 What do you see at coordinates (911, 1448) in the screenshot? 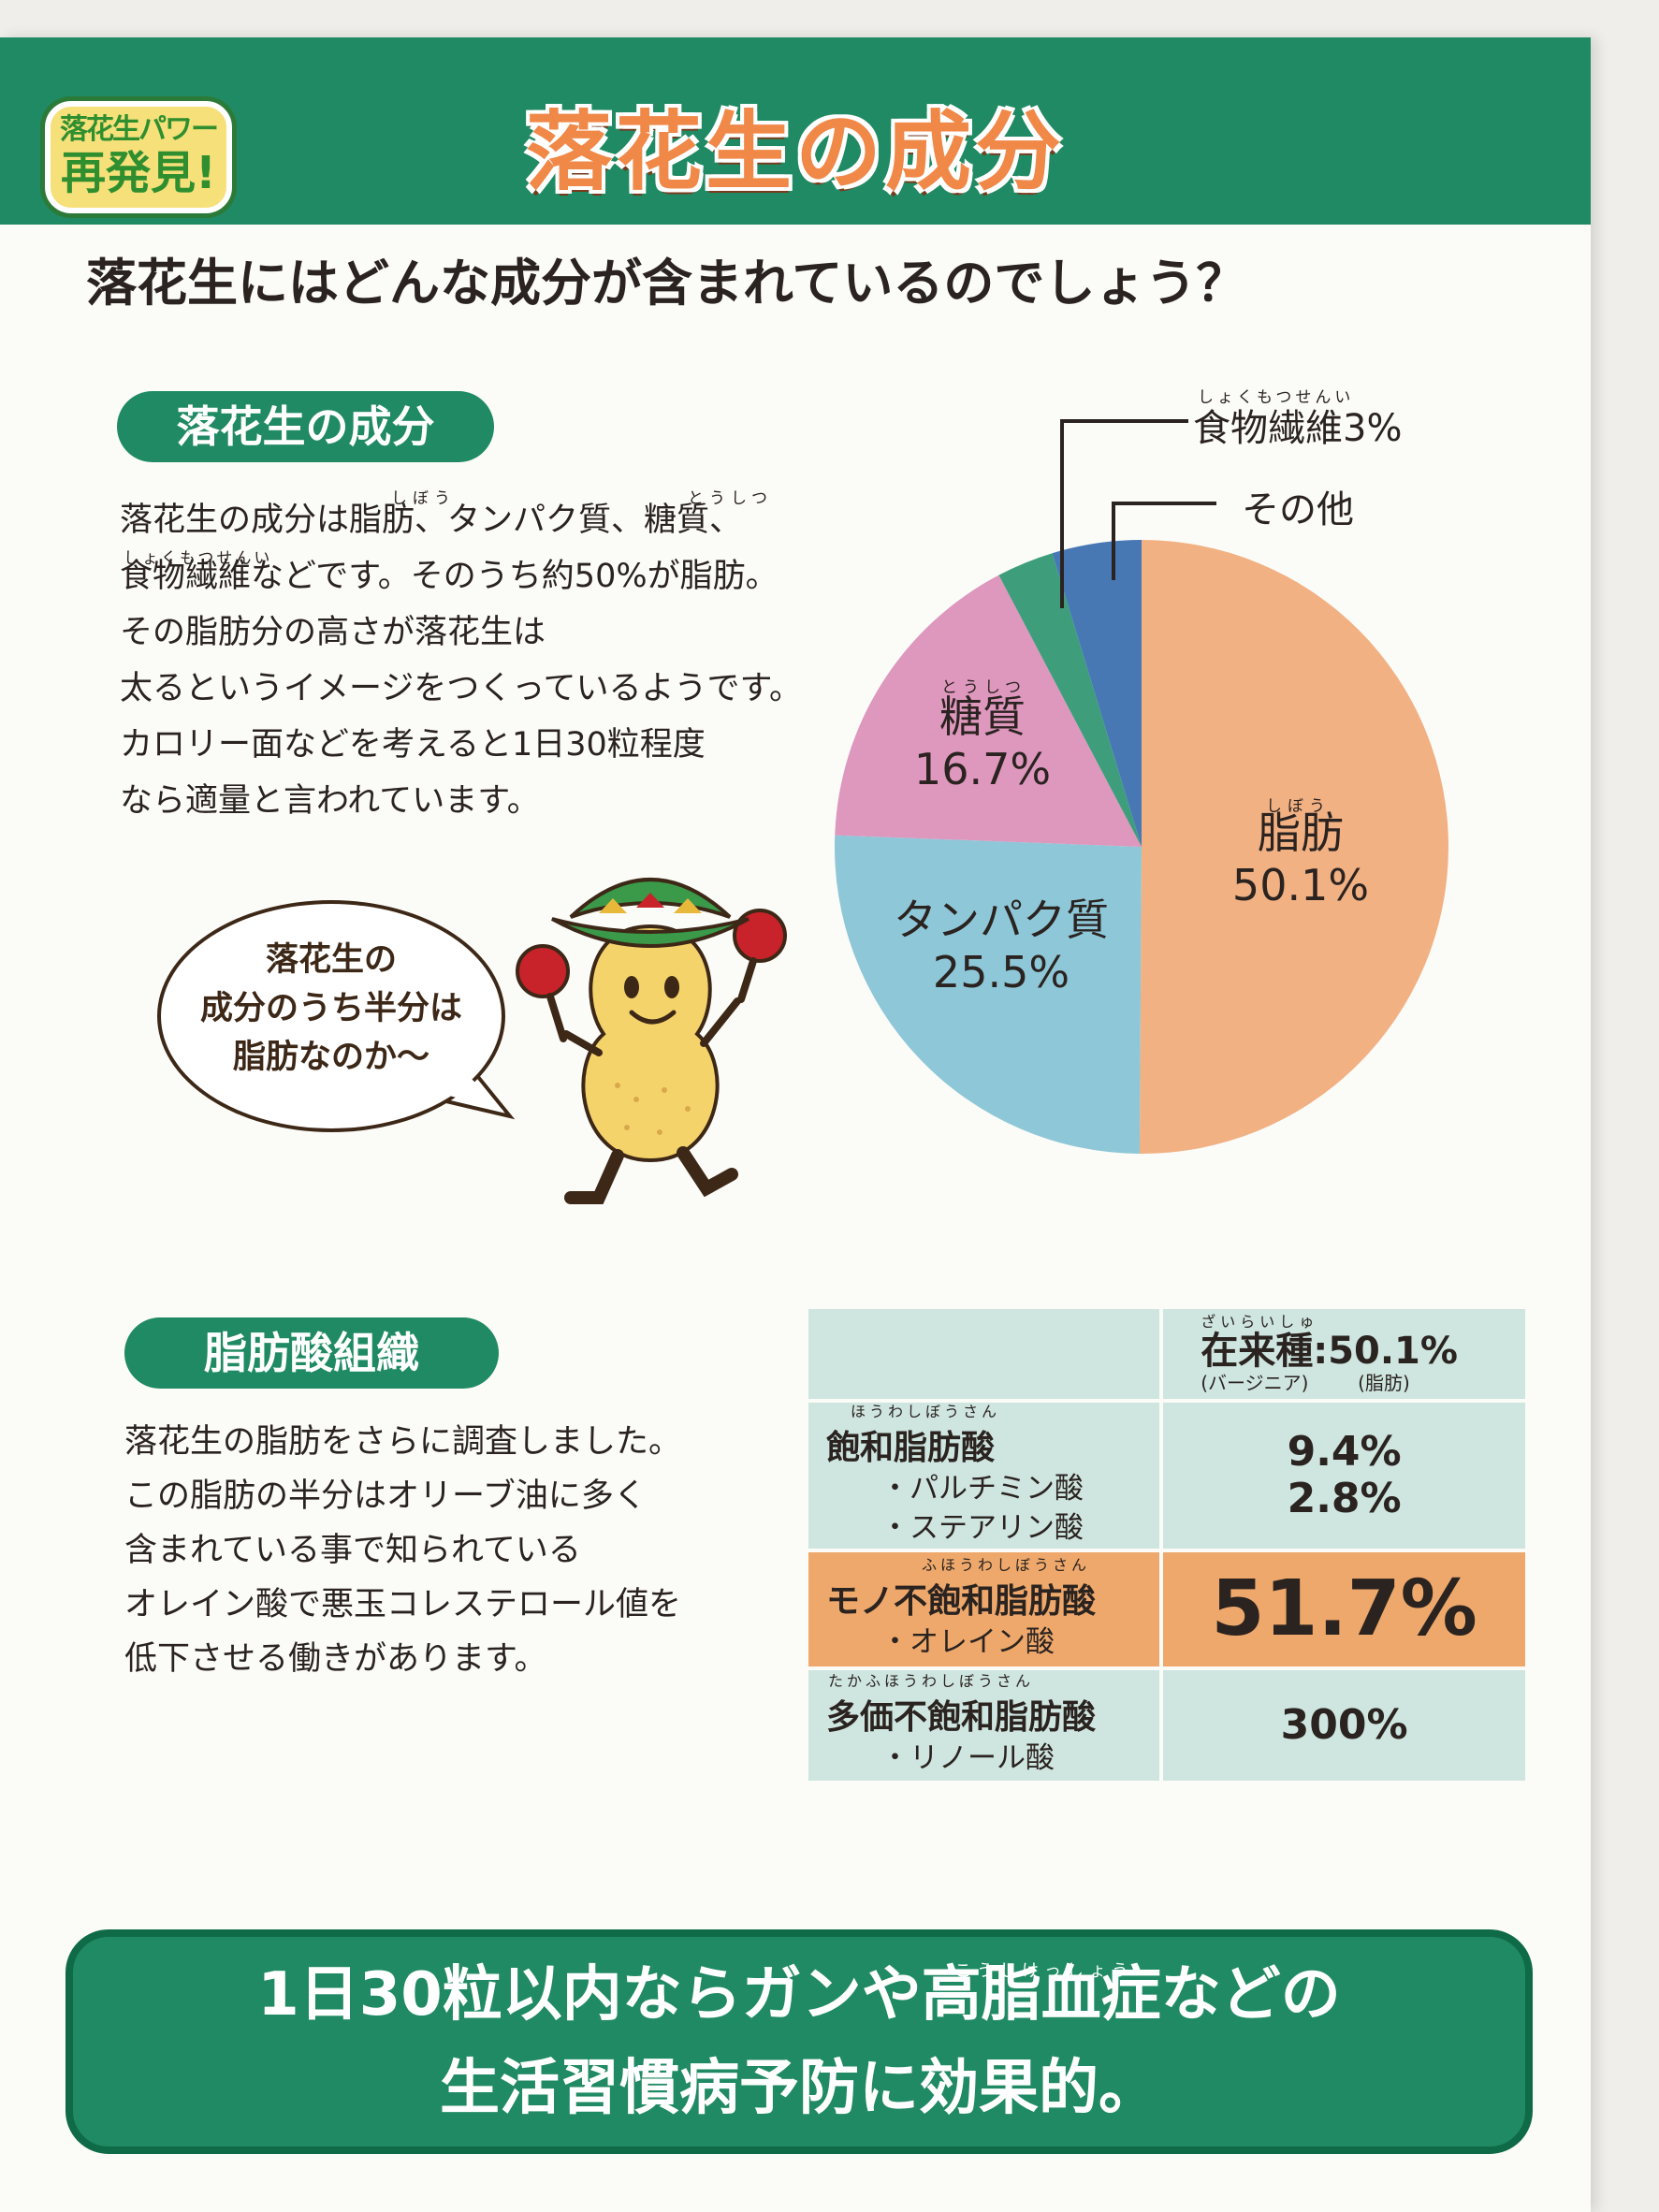
I see `saturated-label: 飽和脂肪酸` at bounding box center [911, 1448].